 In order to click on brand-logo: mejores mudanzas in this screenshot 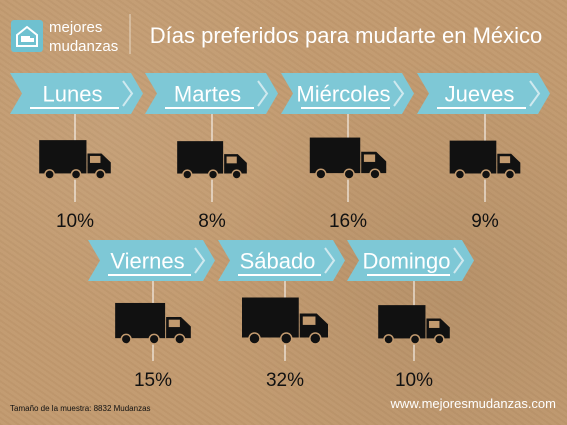, I will do `click(64, 37)`.